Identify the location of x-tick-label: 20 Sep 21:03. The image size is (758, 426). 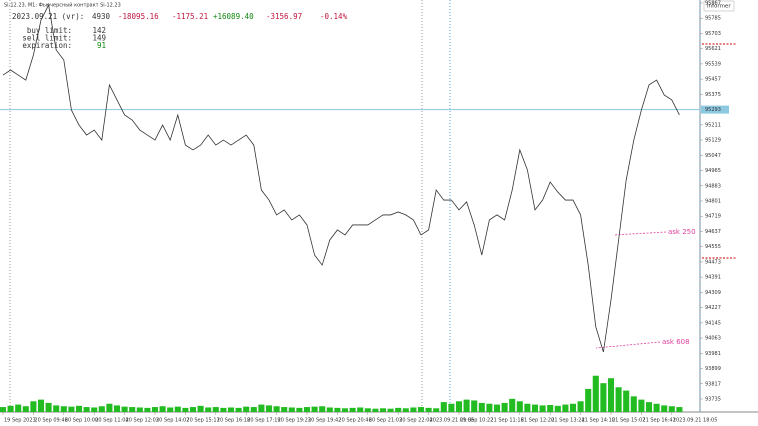
(385, 421).